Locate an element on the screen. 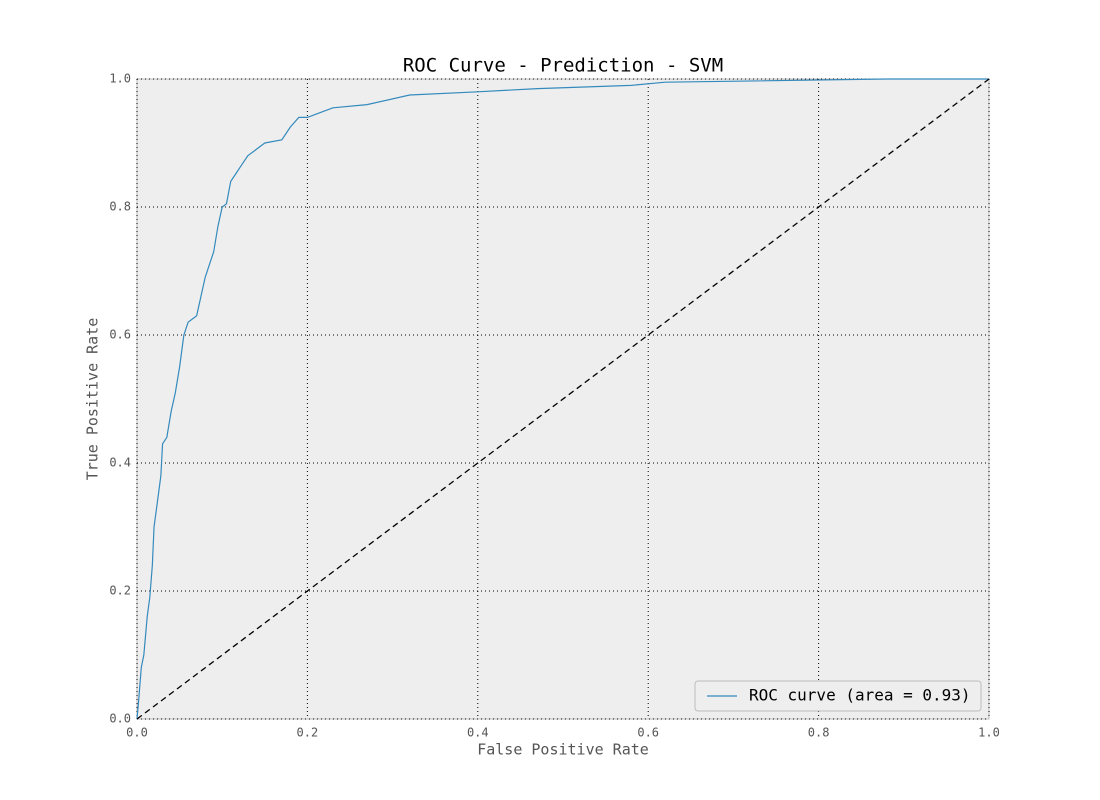 The width and height of the screenshot is (1100, 800). chart-title: ROC Curve - Prediction - SVM is located at coordinates (563, 66).